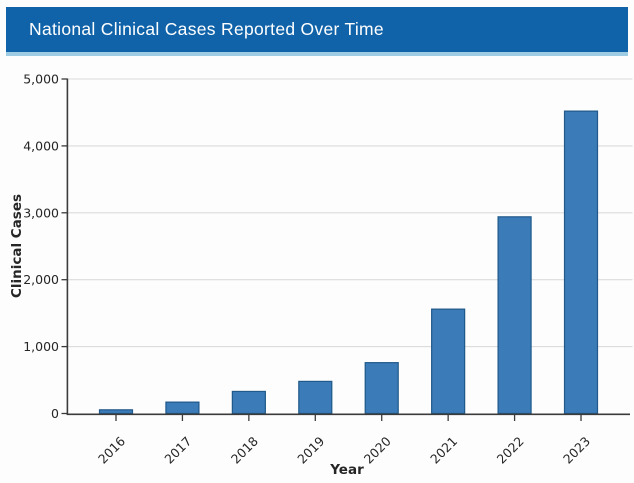  What do you see at coordinates (514, 315) in the screenshot?
I see `bar-2022` at bounding box center [514, 315].